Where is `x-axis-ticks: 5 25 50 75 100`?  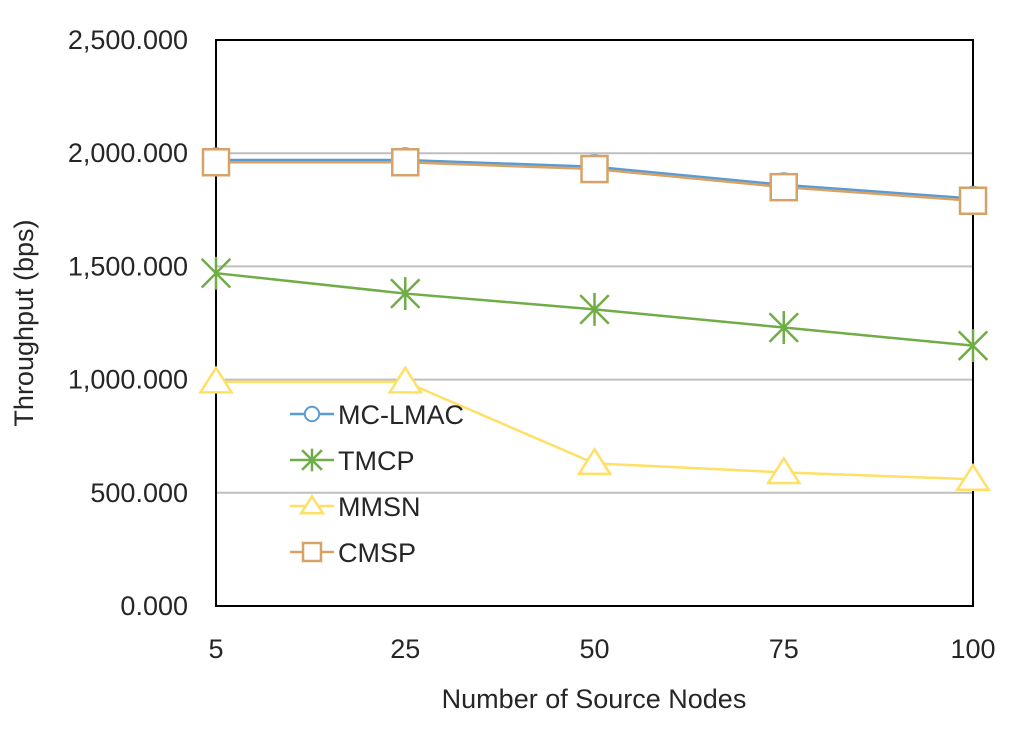 x-axis-ticks: 5 25 50 75 100 is located at coordinates (601, 649).